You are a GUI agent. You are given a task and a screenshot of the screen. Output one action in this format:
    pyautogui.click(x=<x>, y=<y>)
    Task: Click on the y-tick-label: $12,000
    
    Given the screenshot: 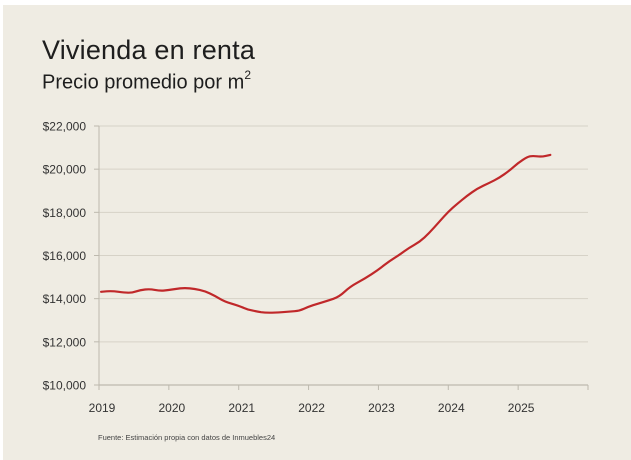 What is the action you would take?
    pyautogui.click(x=65, y=342)
    